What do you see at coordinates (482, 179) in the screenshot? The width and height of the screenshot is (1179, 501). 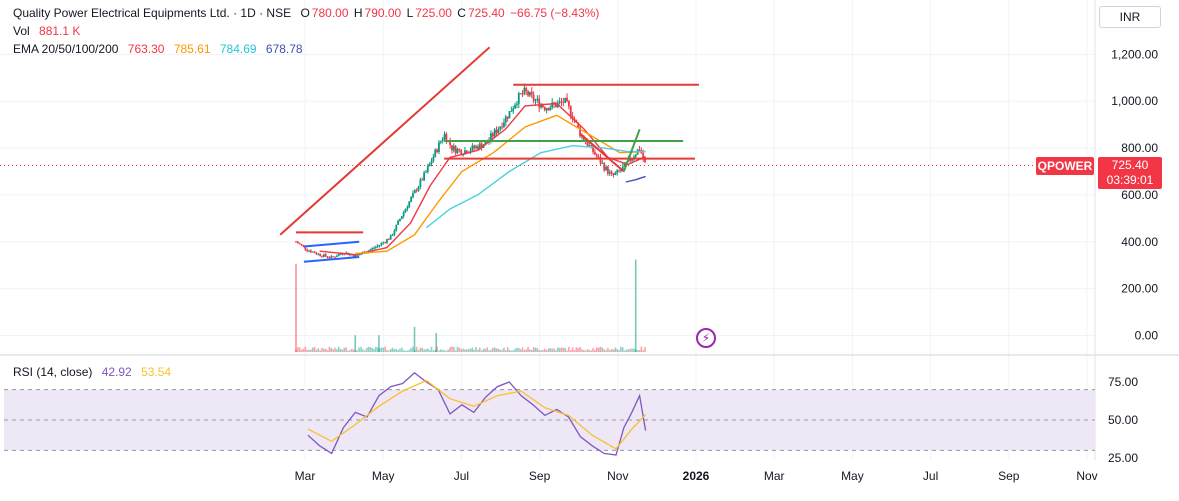 I see `ema-lines` at bounding box center [482, 179].